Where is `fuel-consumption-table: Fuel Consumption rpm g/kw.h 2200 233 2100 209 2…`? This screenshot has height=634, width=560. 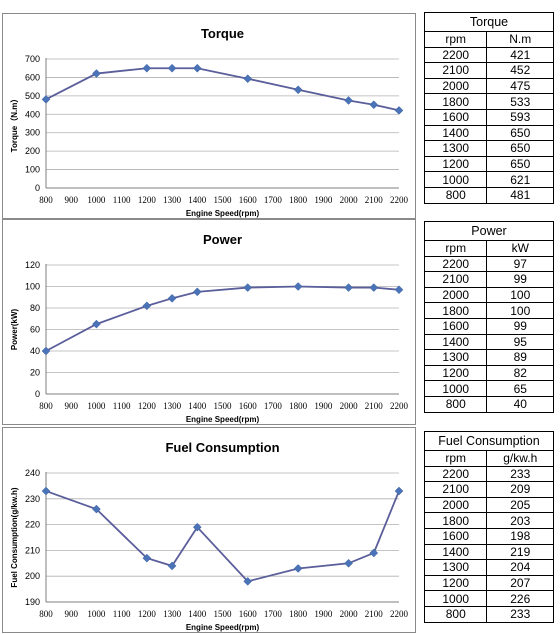 fuel-consumption-table: Fuel Consumption rpm g/kw.h 2200 233 2100 209 2… is located at coordinates (488, 527).